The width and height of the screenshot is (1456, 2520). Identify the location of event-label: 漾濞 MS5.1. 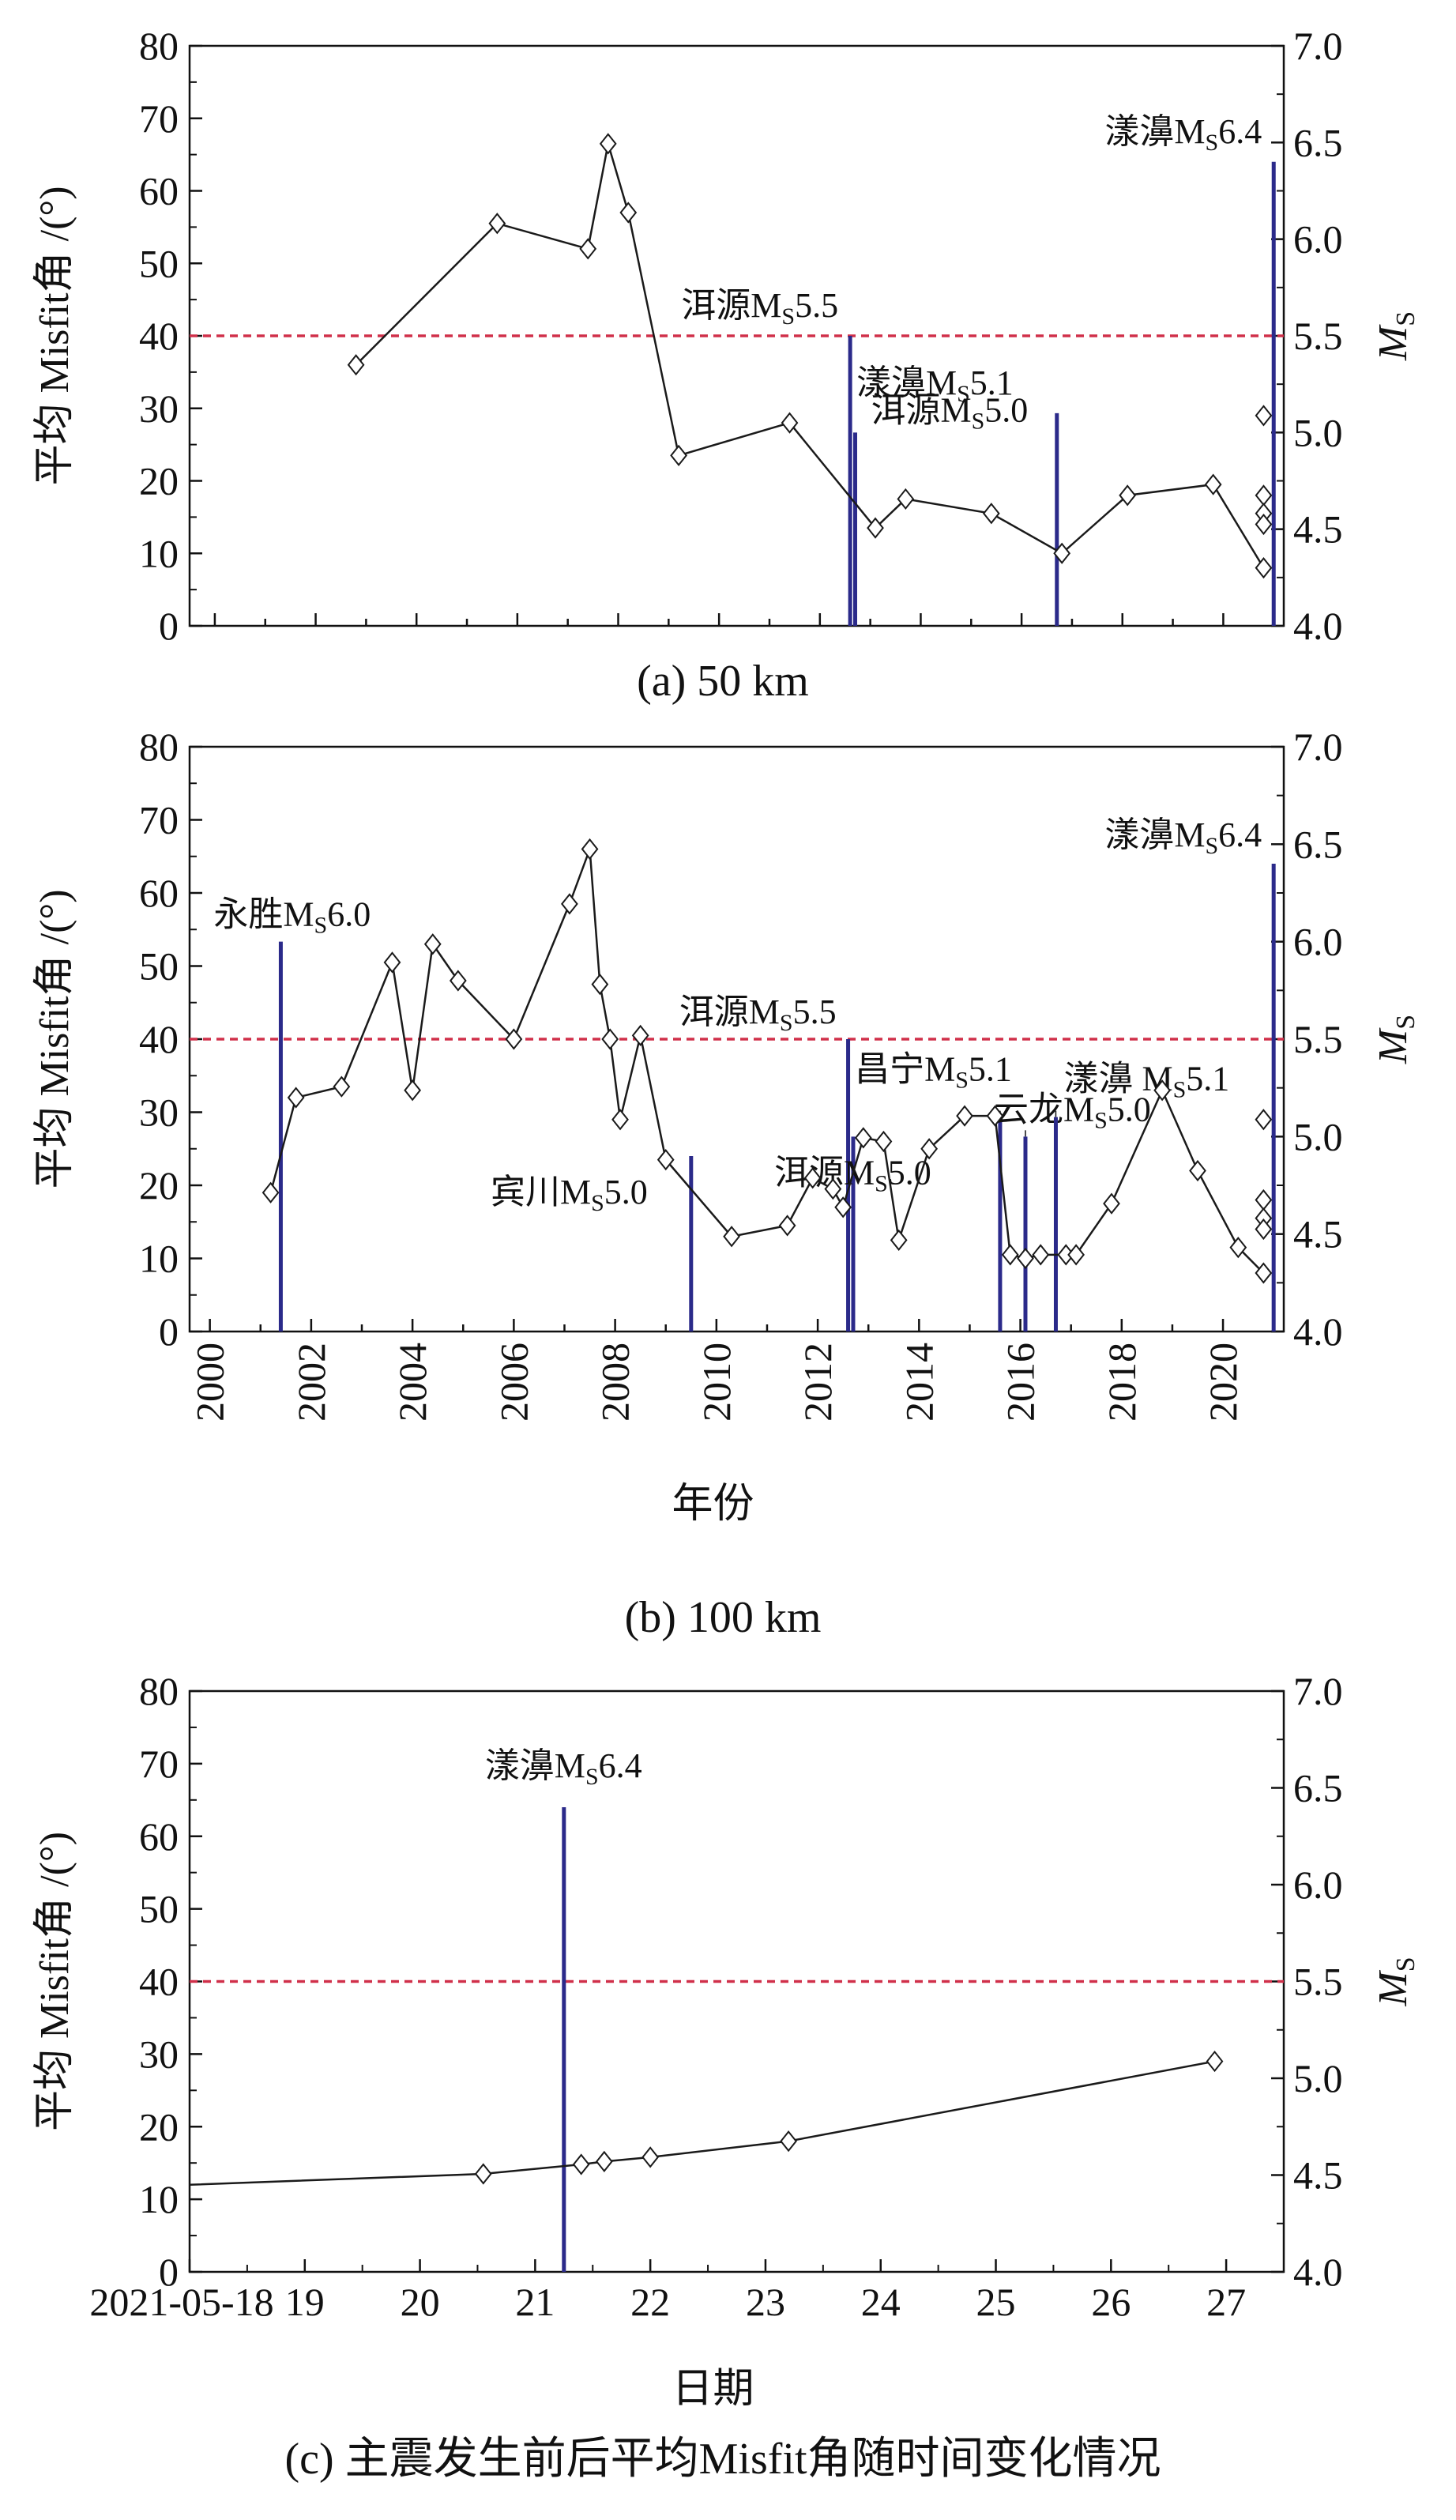
(1146, 1081).